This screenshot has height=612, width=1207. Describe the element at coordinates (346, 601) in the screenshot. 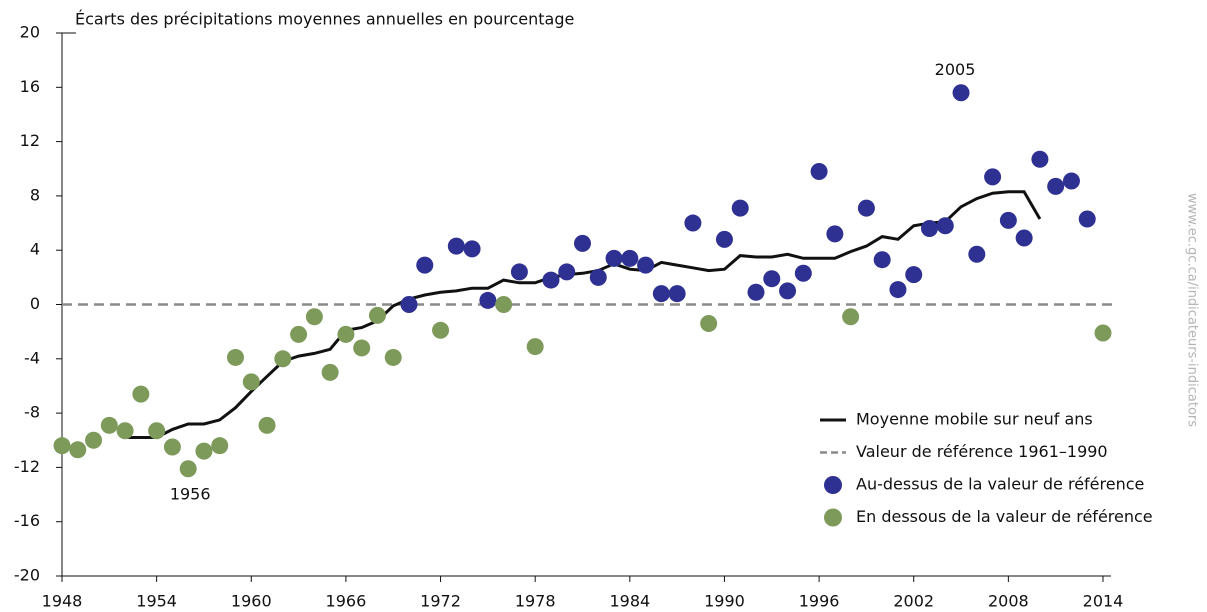

I see `x-tick-label: 1966` at that location.